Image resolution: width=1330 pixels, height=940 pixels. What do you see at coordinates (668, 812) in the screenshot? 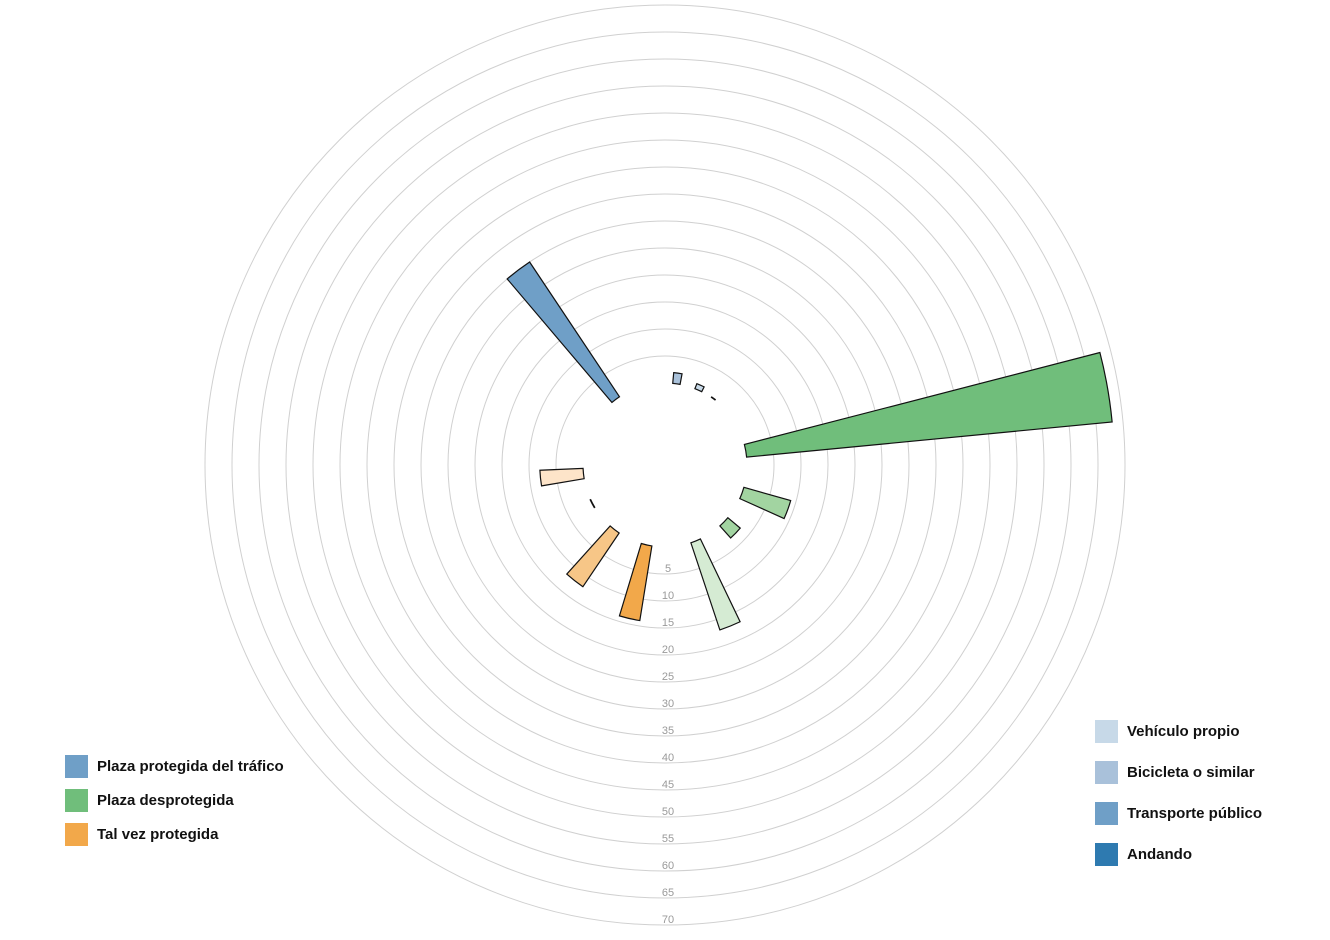
I see `radial-tick-label: 50` at bounding box center [668, 812].